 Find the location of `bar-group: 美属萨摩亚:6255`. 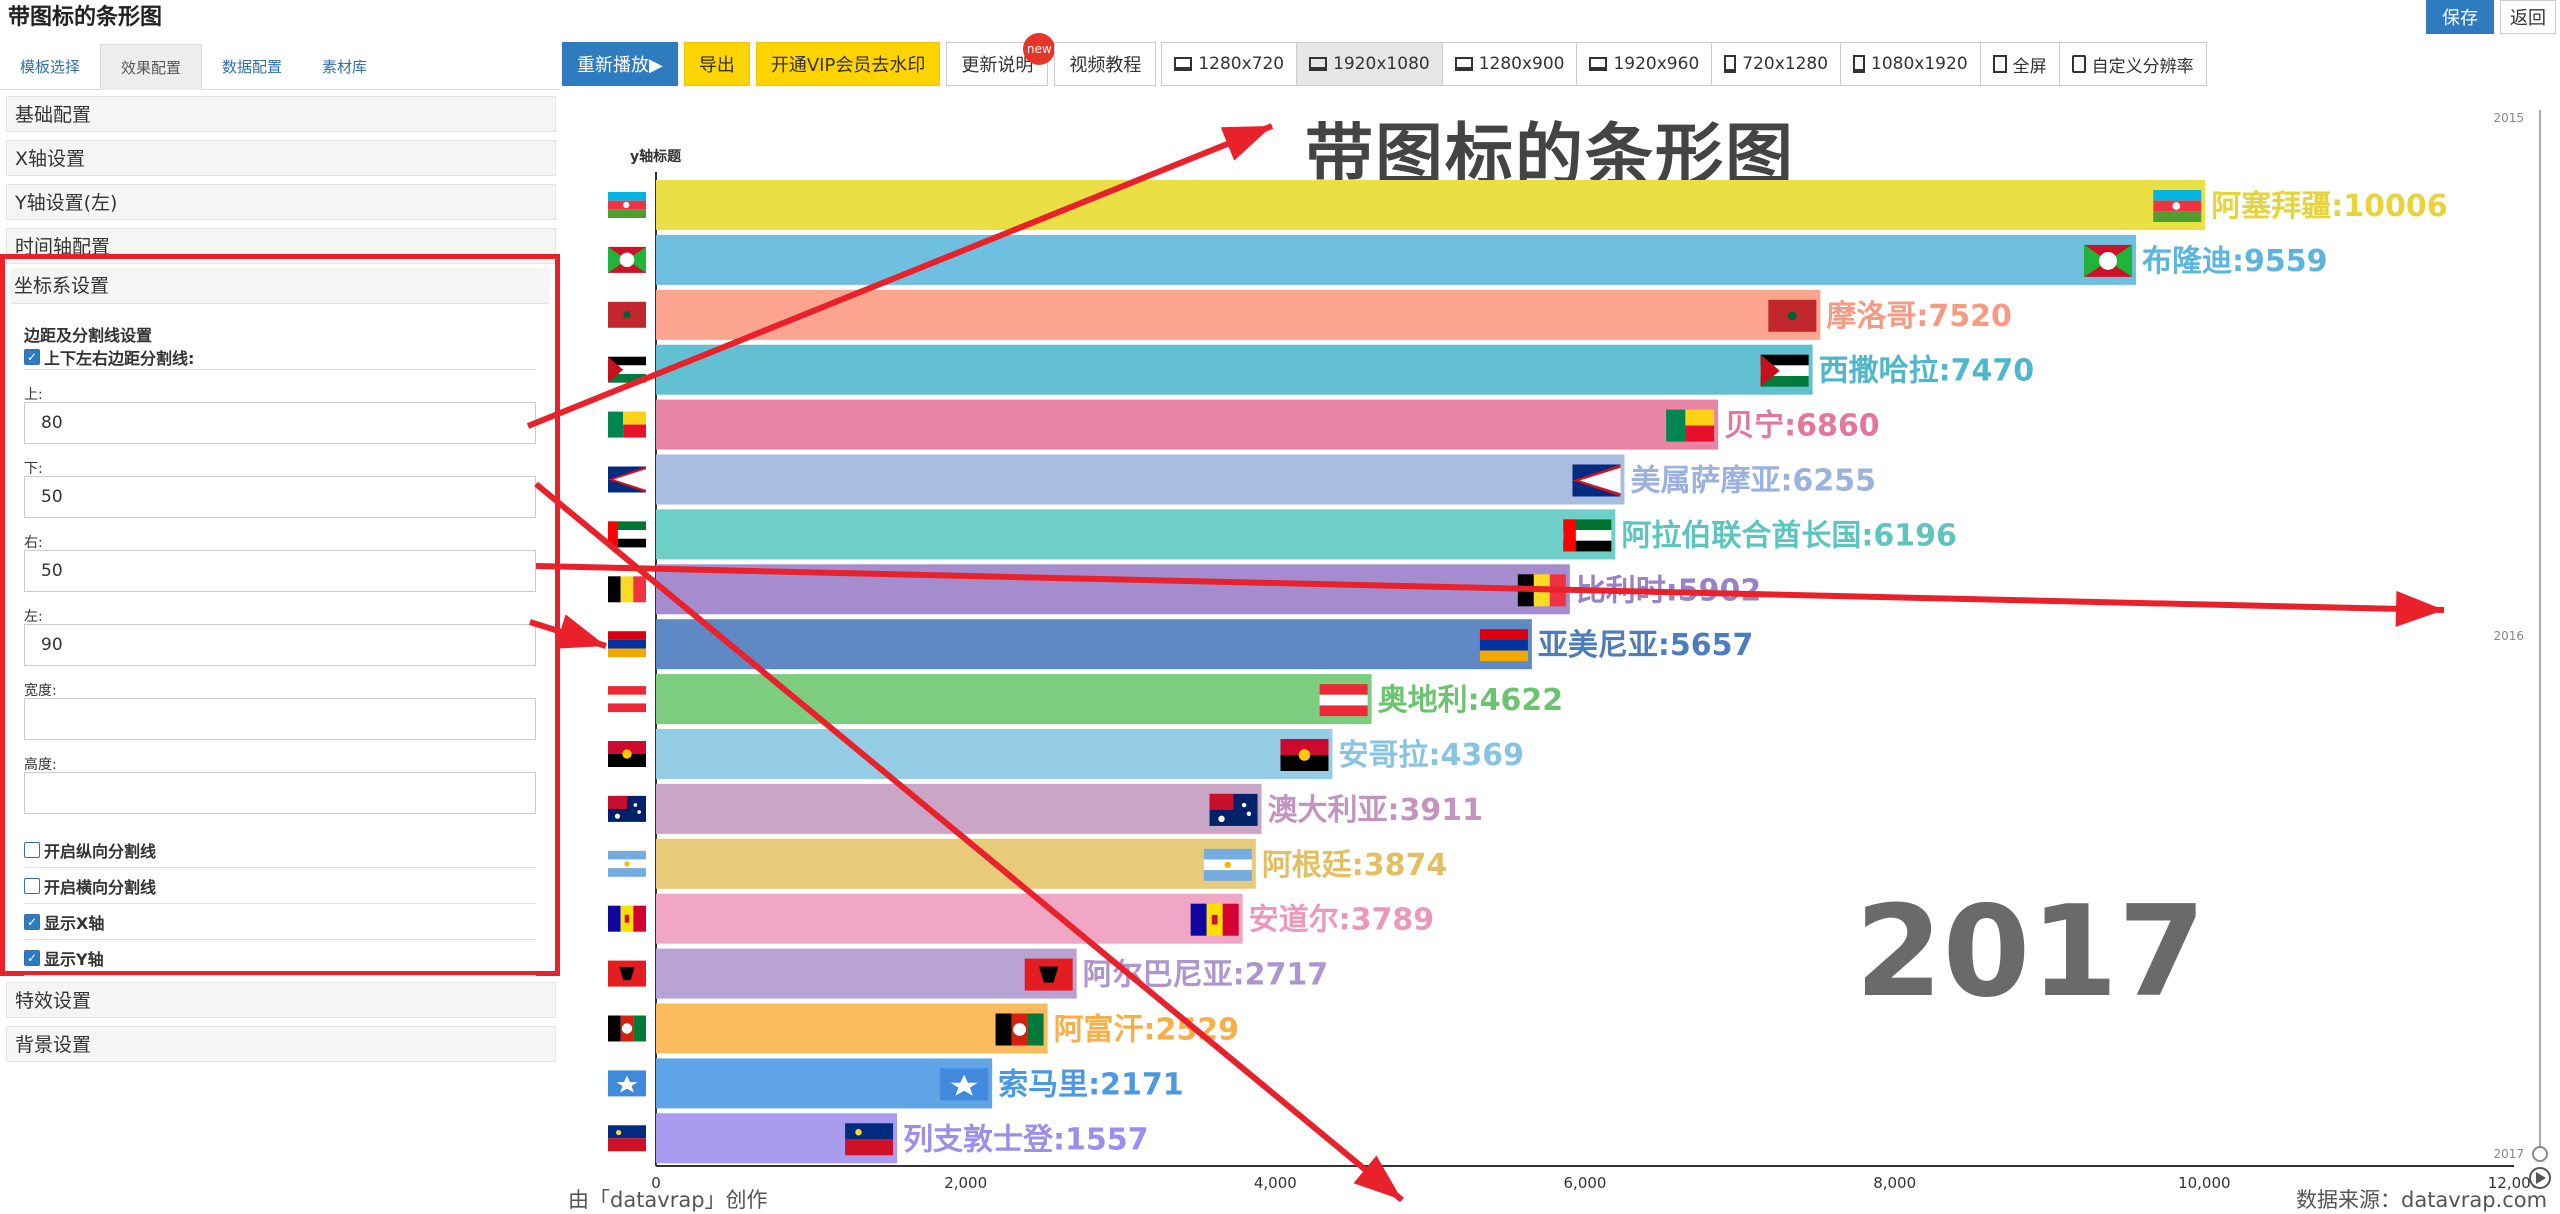

bar-group: 美属萨摩亚:6255 is located at coordinates (1242, 479).